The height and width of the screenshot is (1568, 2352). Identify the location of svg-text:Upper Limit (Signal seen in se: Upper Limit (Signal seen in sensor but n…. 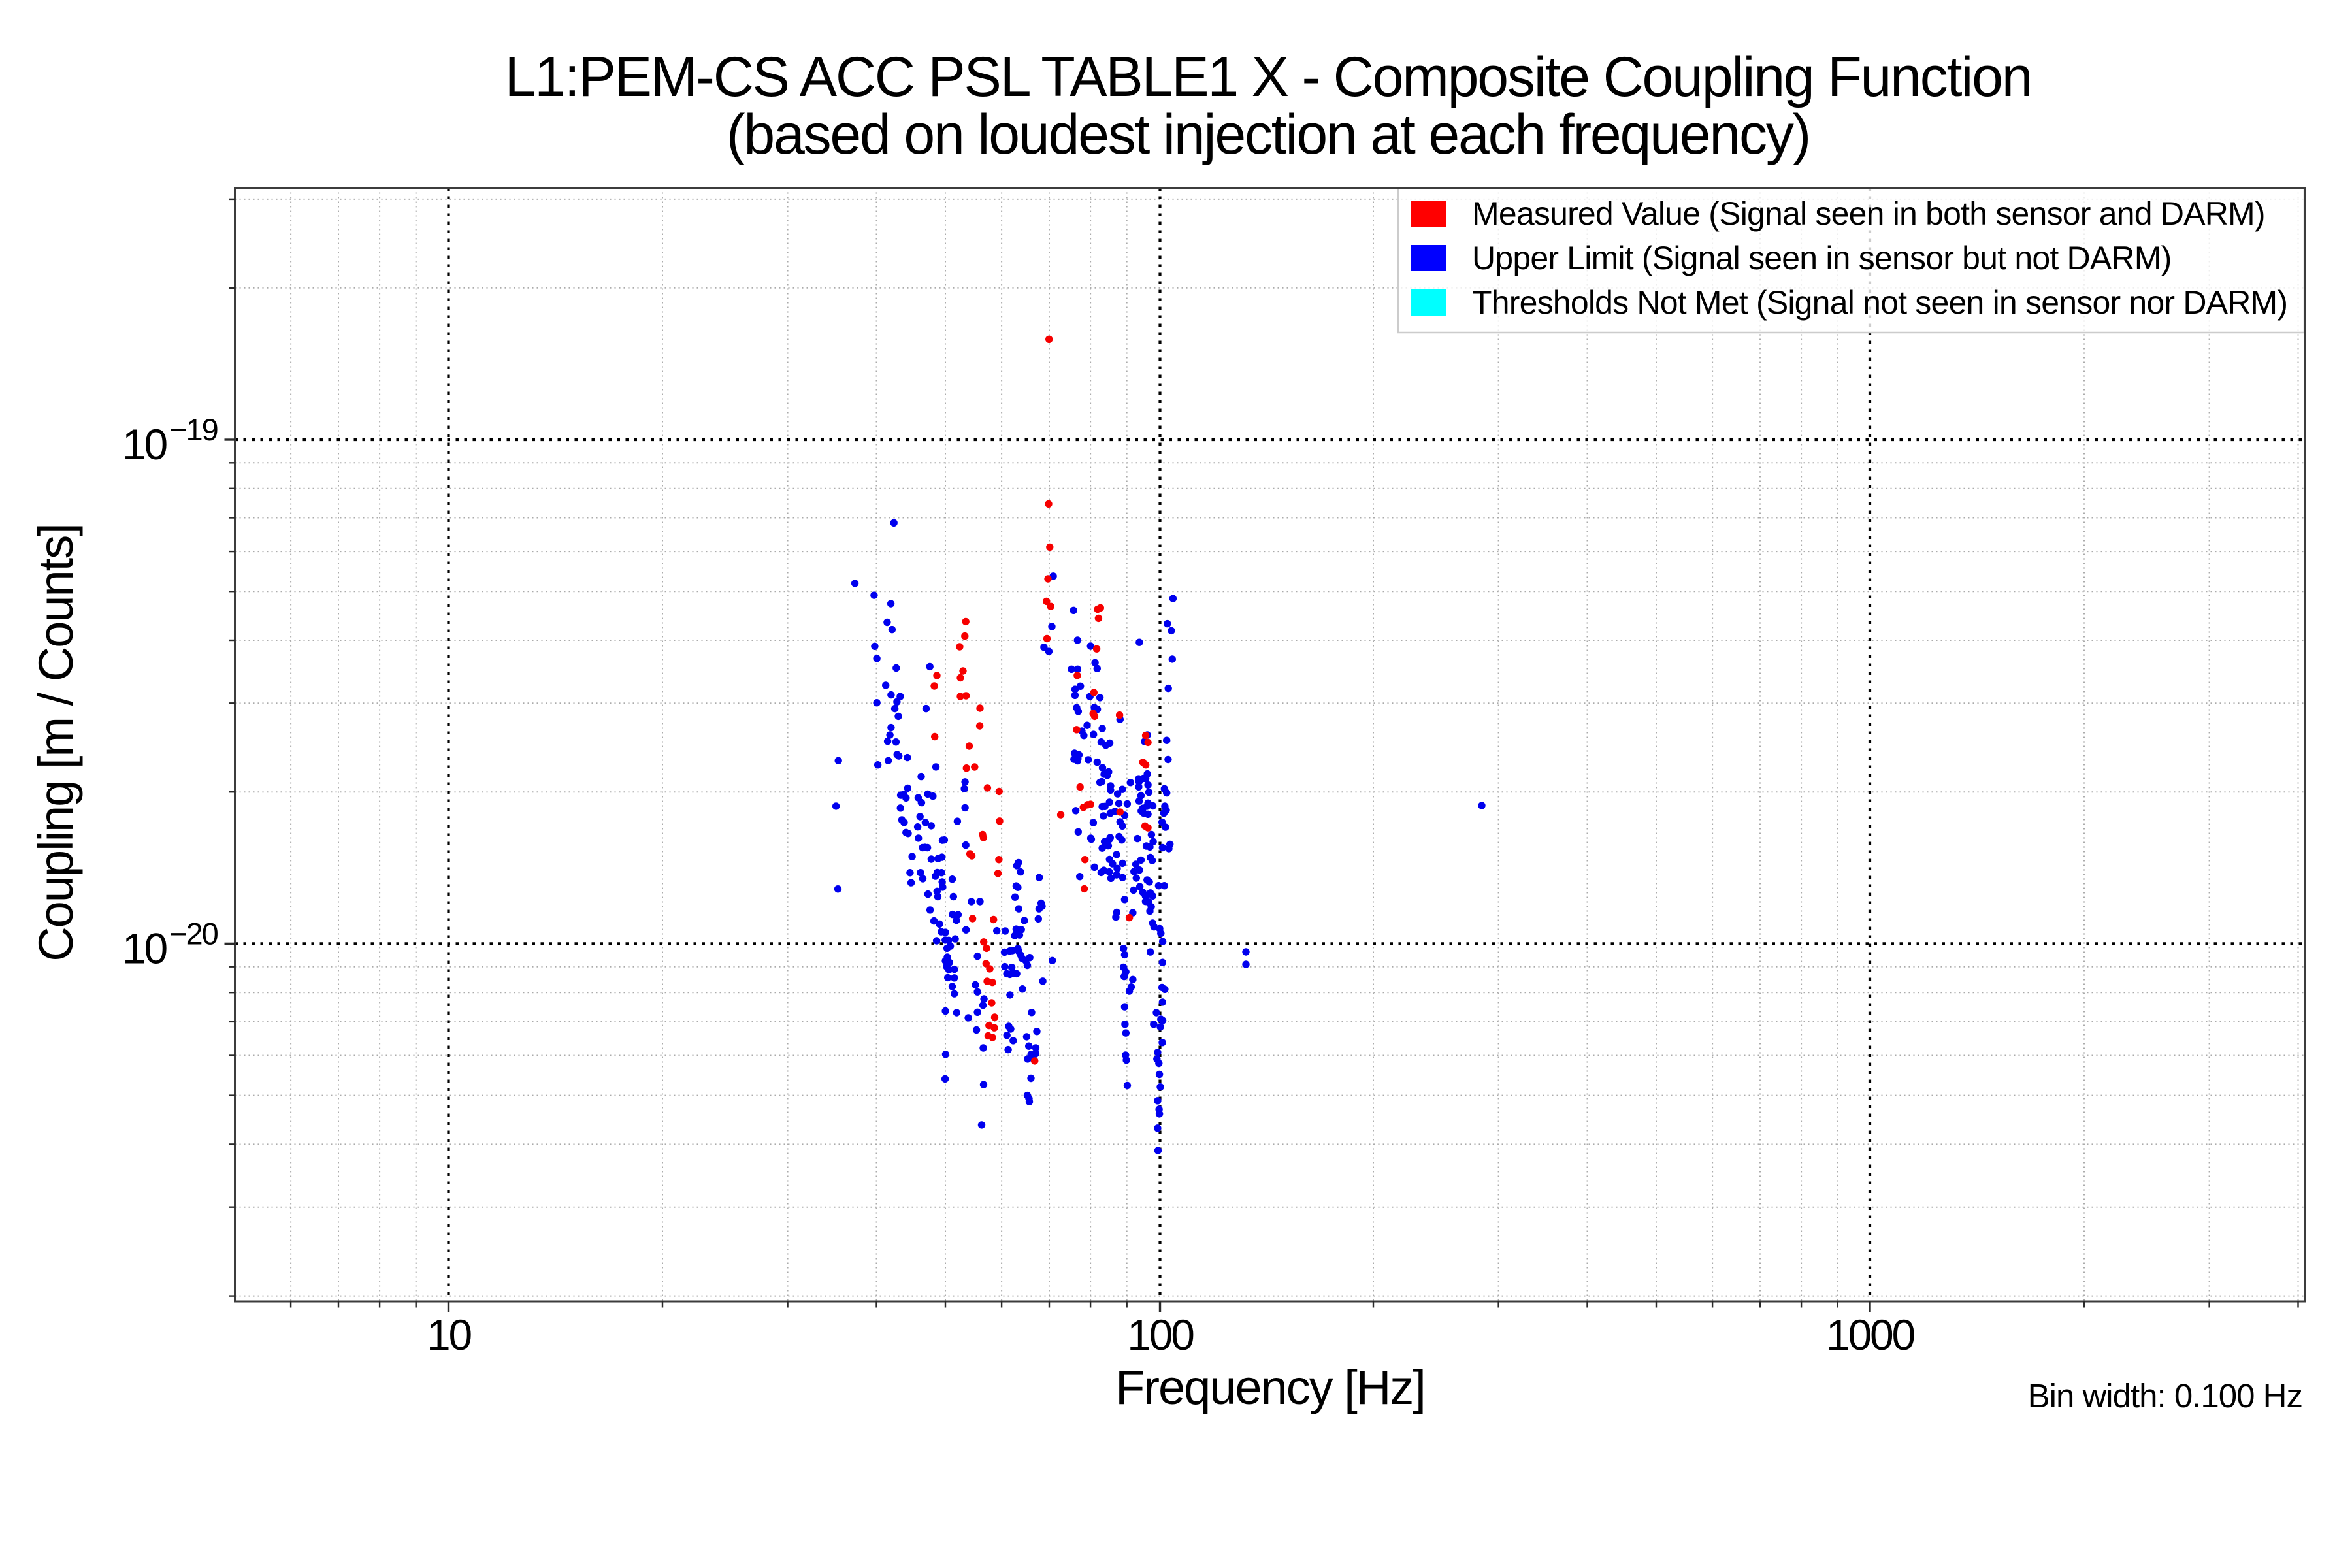
(1821, 258).